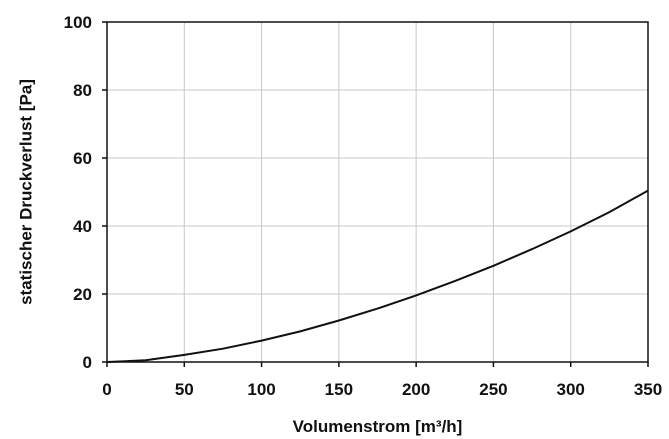  I want to click on x-tick-label: 150, so click(339, 389).